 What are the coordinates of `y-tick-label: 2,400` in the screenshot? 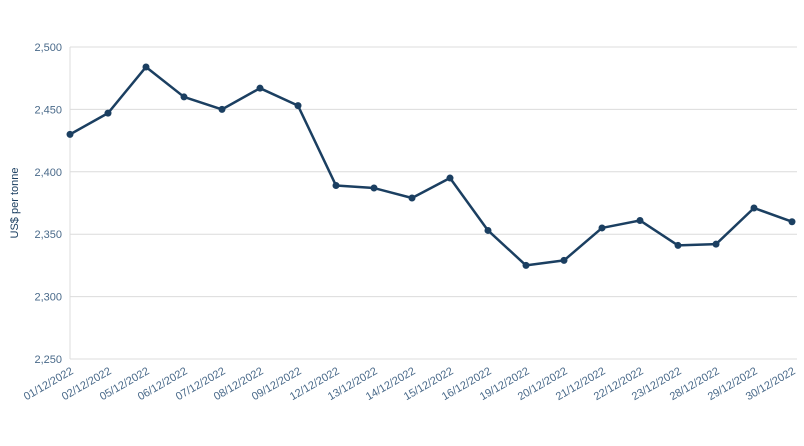 It's located at (48, 173).